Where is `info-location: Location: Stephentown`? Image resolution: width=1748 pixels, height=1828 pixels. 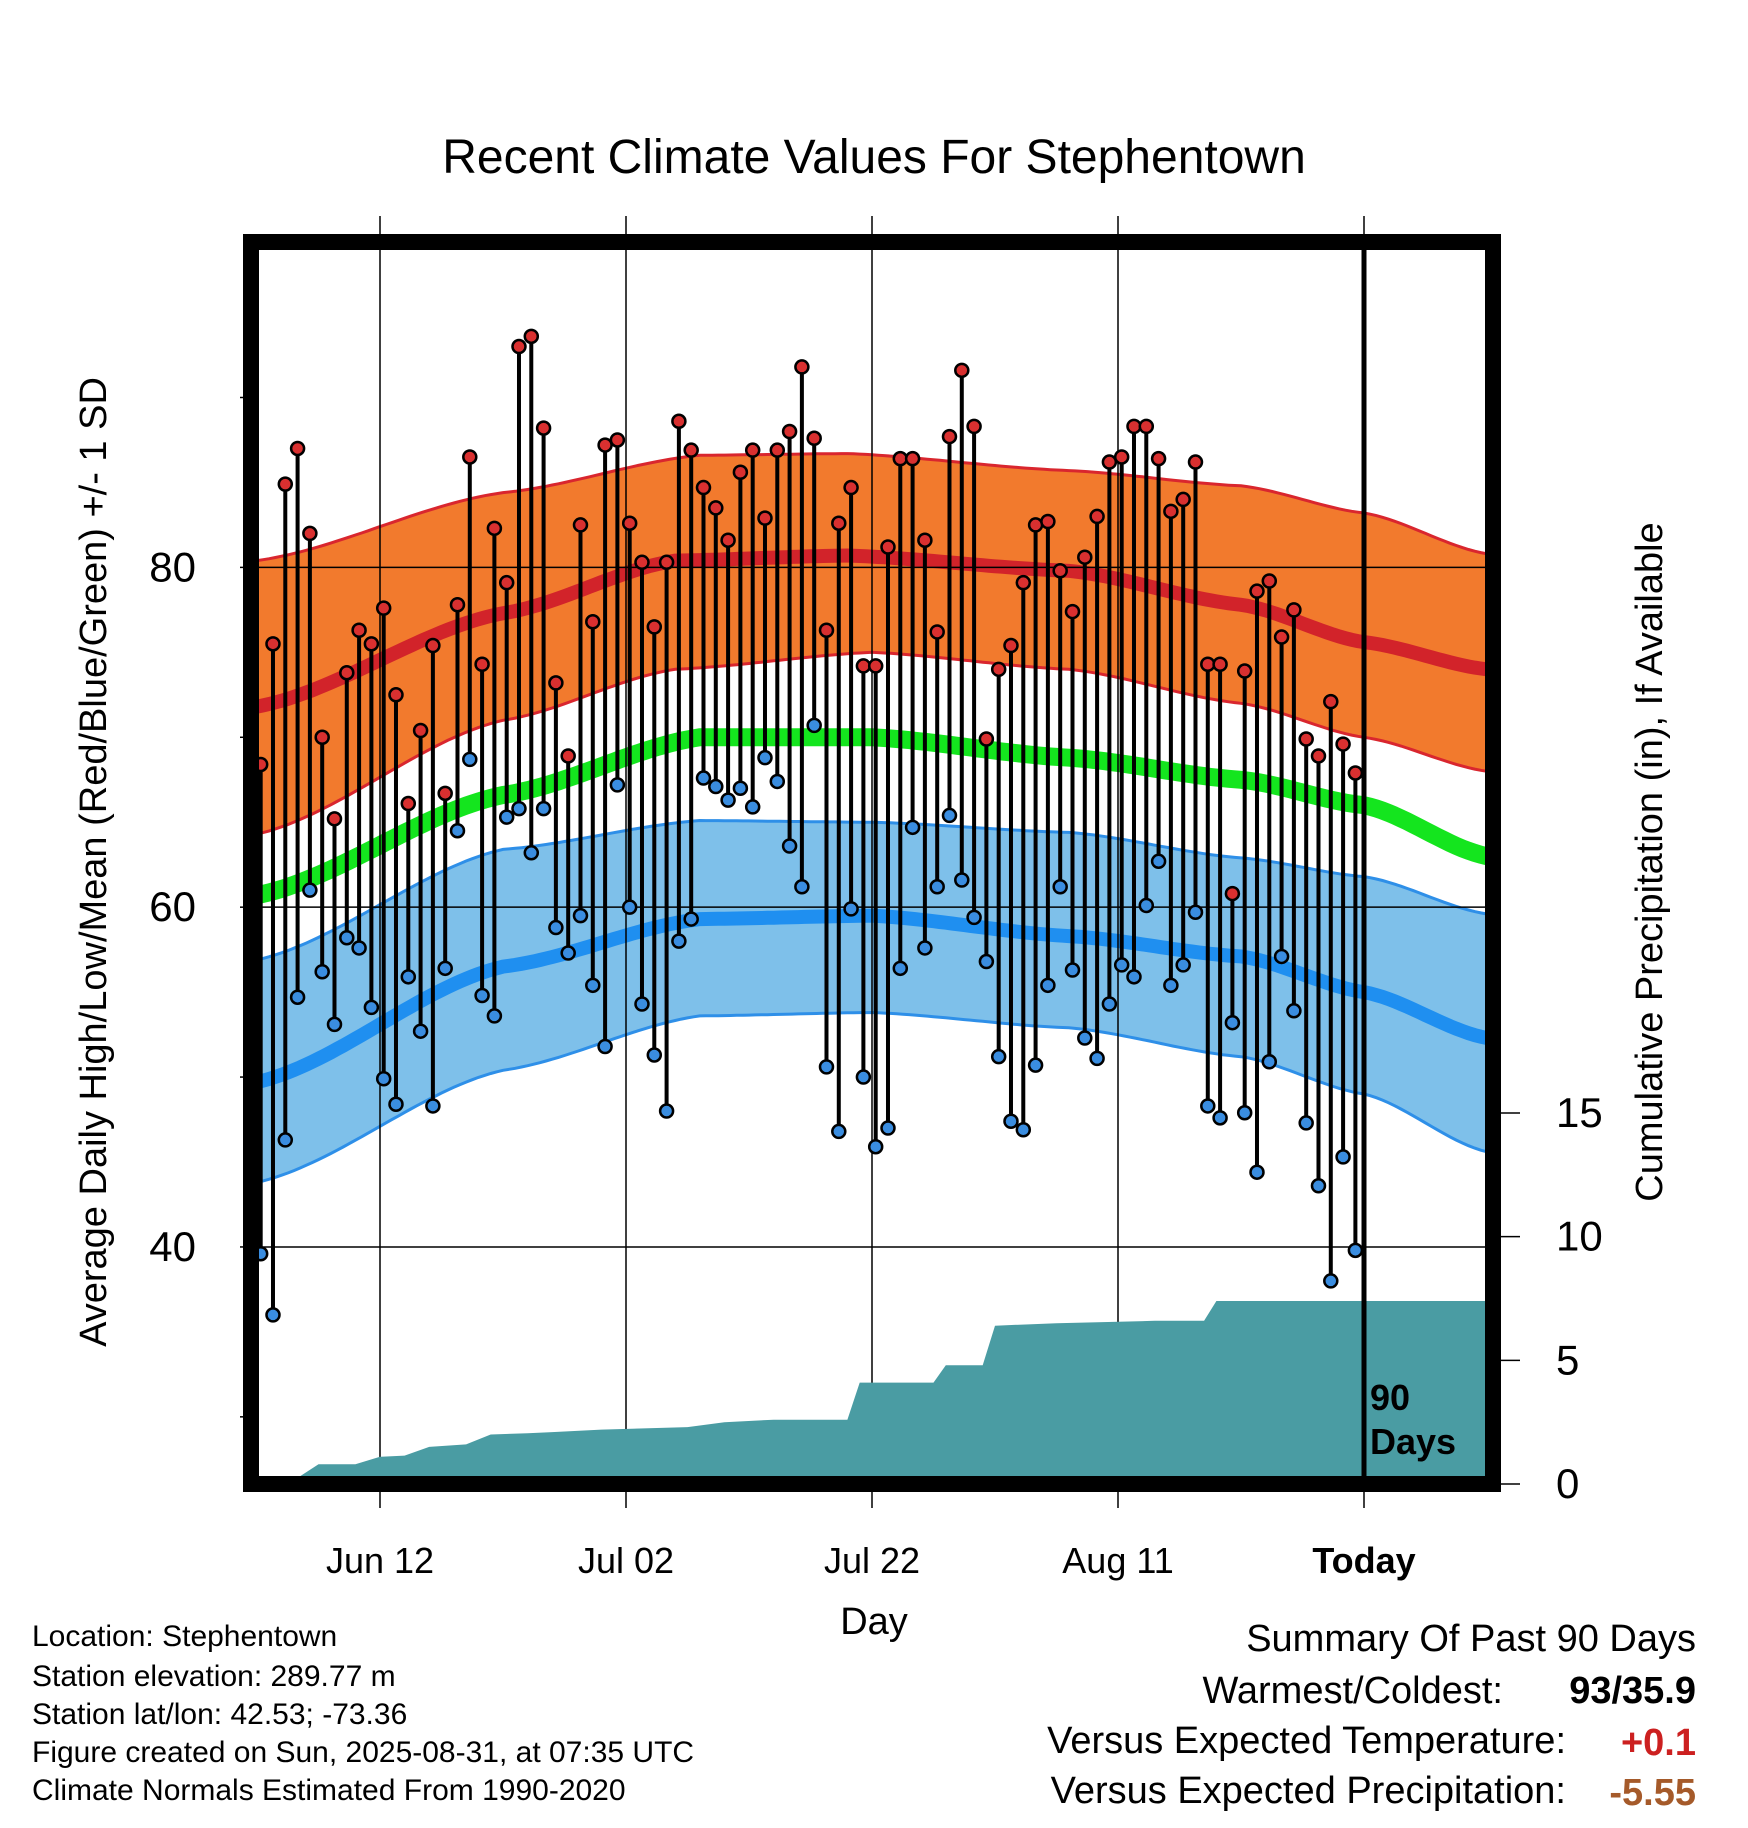
info-location: Location: Stephentown is located at coordinates (185, 1636).